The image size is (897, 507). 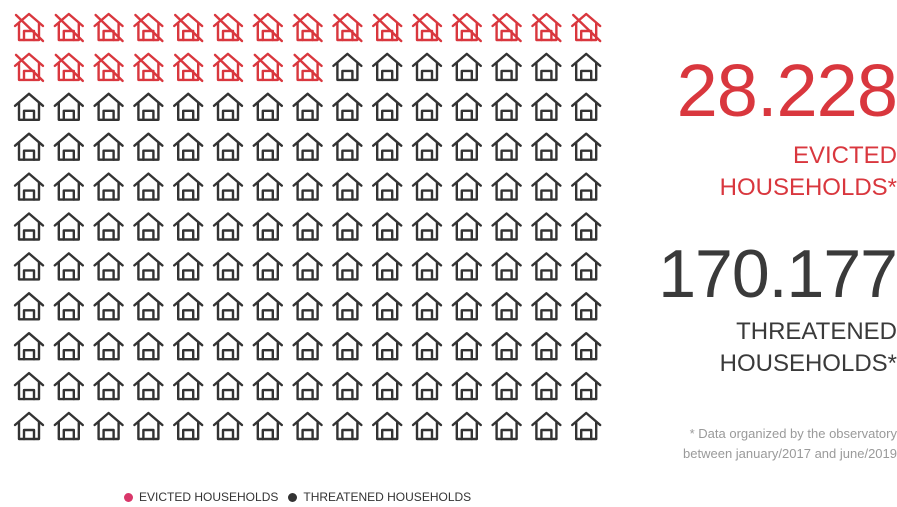 What do you see at coordinates (387, 497) in the screenshot?
I see `legend-label-threatened: THREATENED HOUSEHOLDS` at bounding box center [387, 497].